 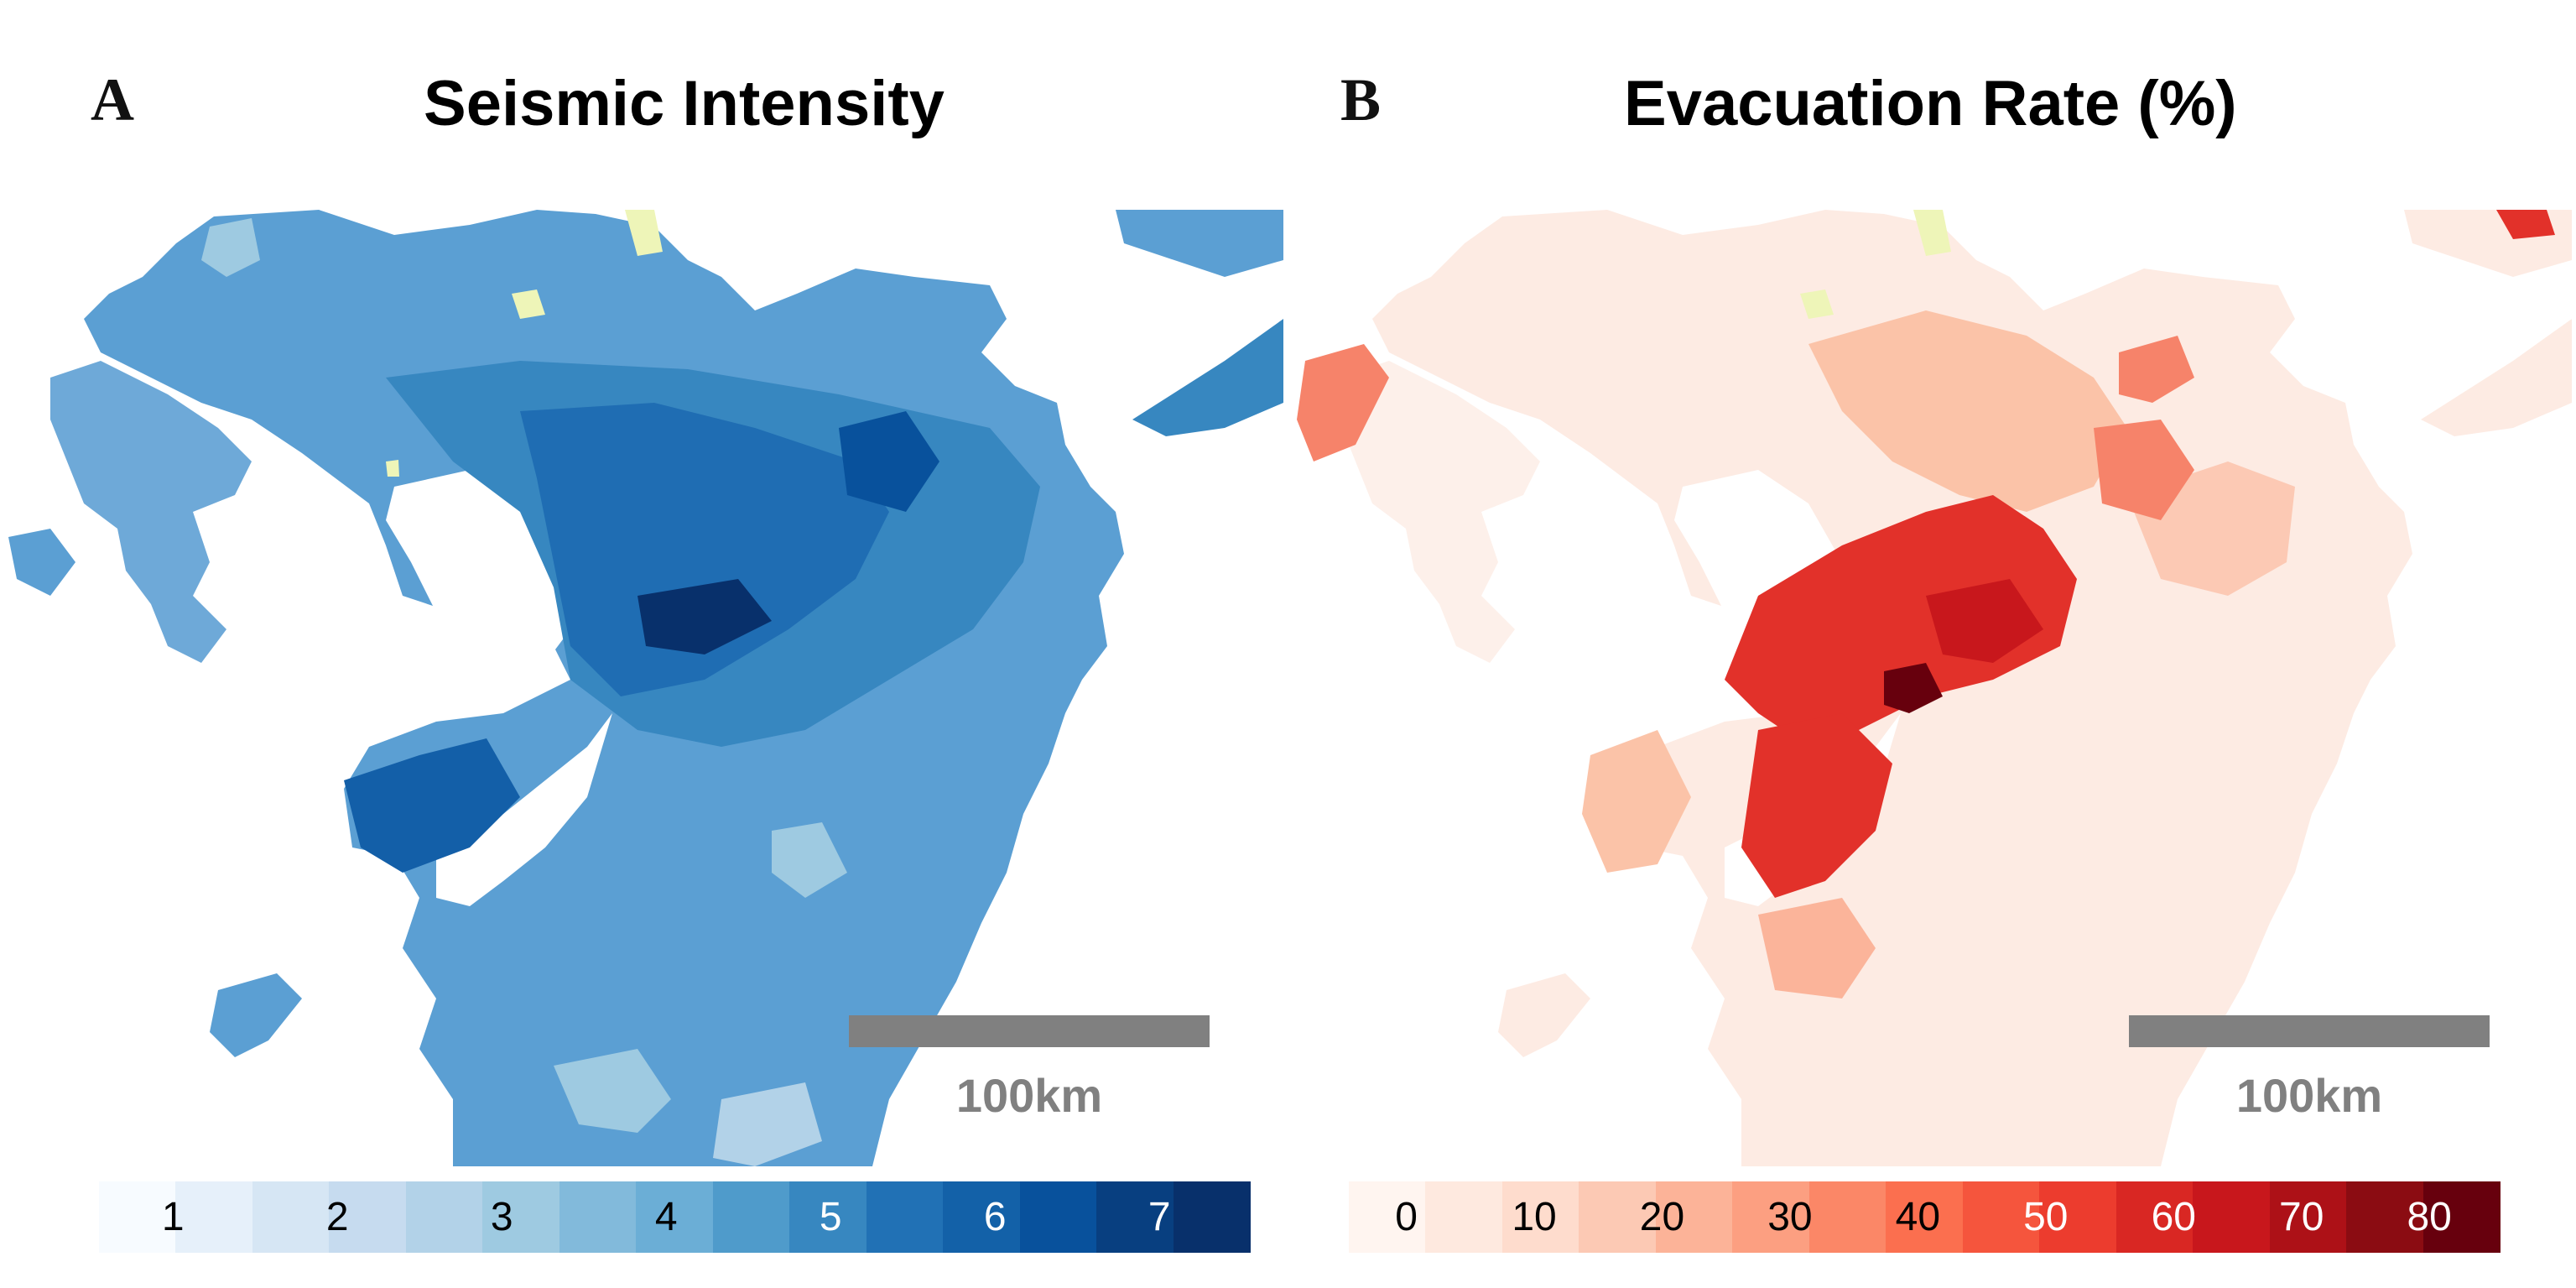 I want to click on panel-title: Seismic Intensity, so click(x=684, y=103).